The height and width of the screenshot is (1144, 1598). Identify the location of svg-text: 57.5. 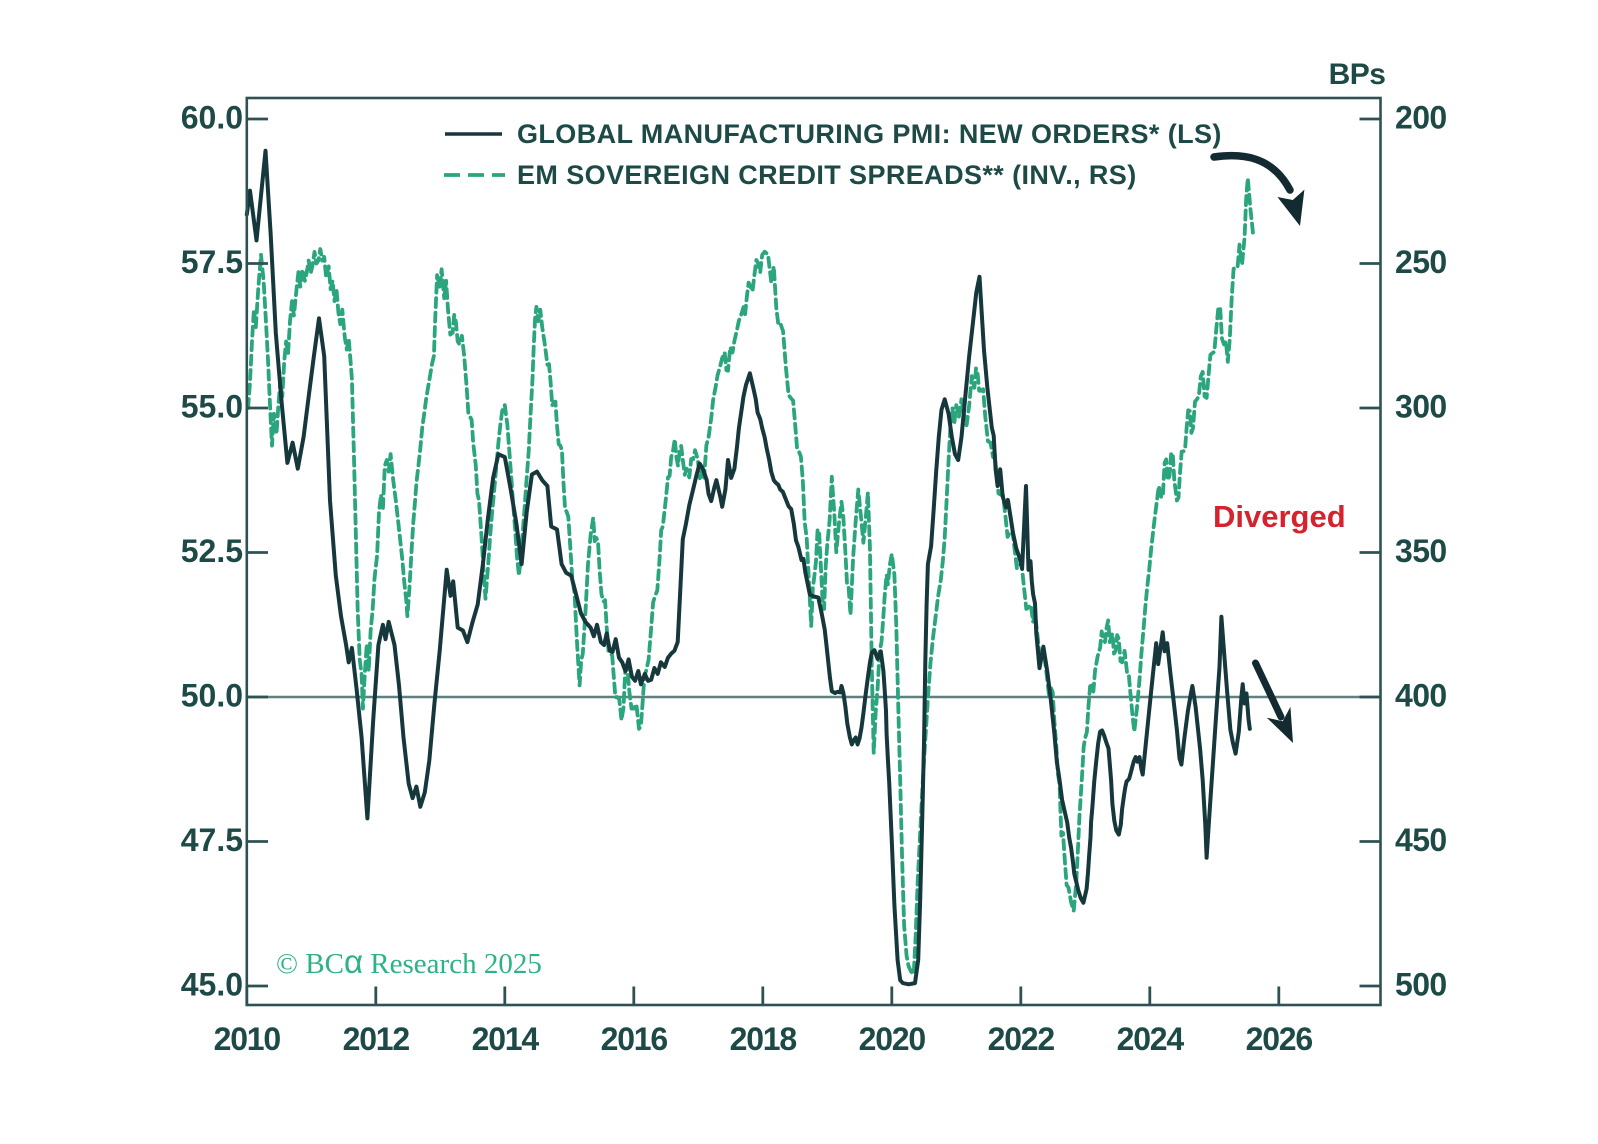
(212, 262).